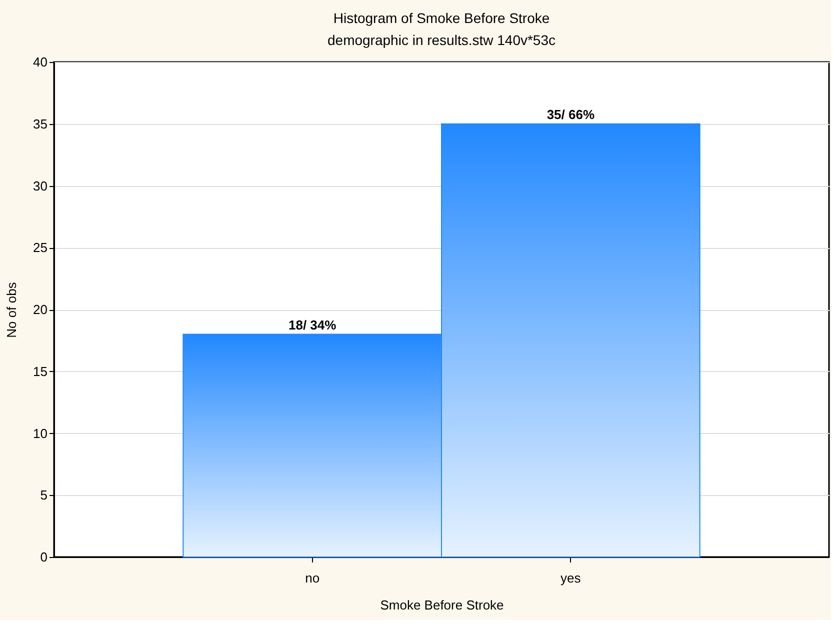 The image size is (834, 625). I want to click on y-tick-label: 25, so click(40, 248).